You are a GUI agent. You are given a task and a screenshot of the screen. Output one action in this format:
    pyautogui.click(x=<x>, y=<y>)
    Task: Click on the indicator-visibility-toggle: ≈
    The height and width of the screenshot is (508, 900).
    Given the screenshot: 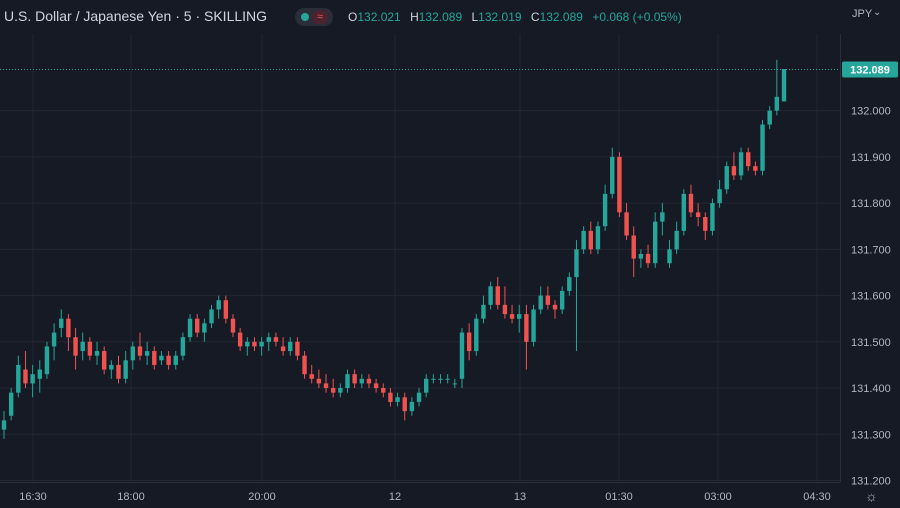 What is the action you would take?
    pyautogui.click(x=314, y=17)
    